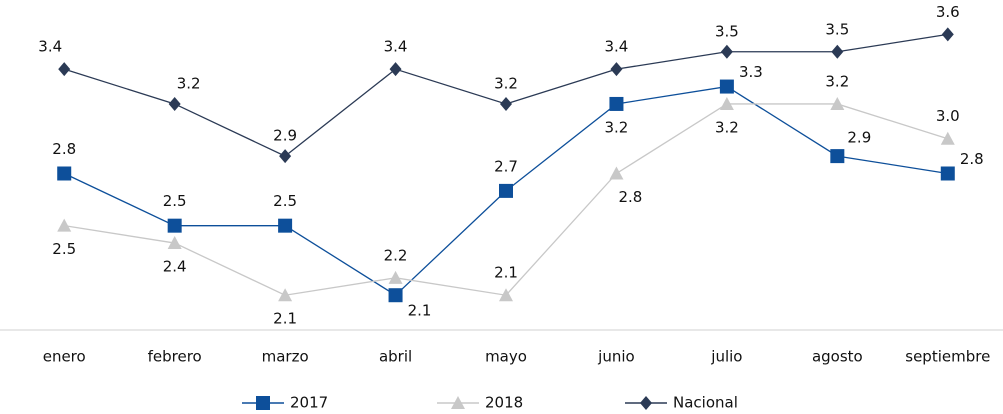 The height and width of the screenshot is (414, 1003). I want to click on x-tick-label: agosto, so click(837, 357).